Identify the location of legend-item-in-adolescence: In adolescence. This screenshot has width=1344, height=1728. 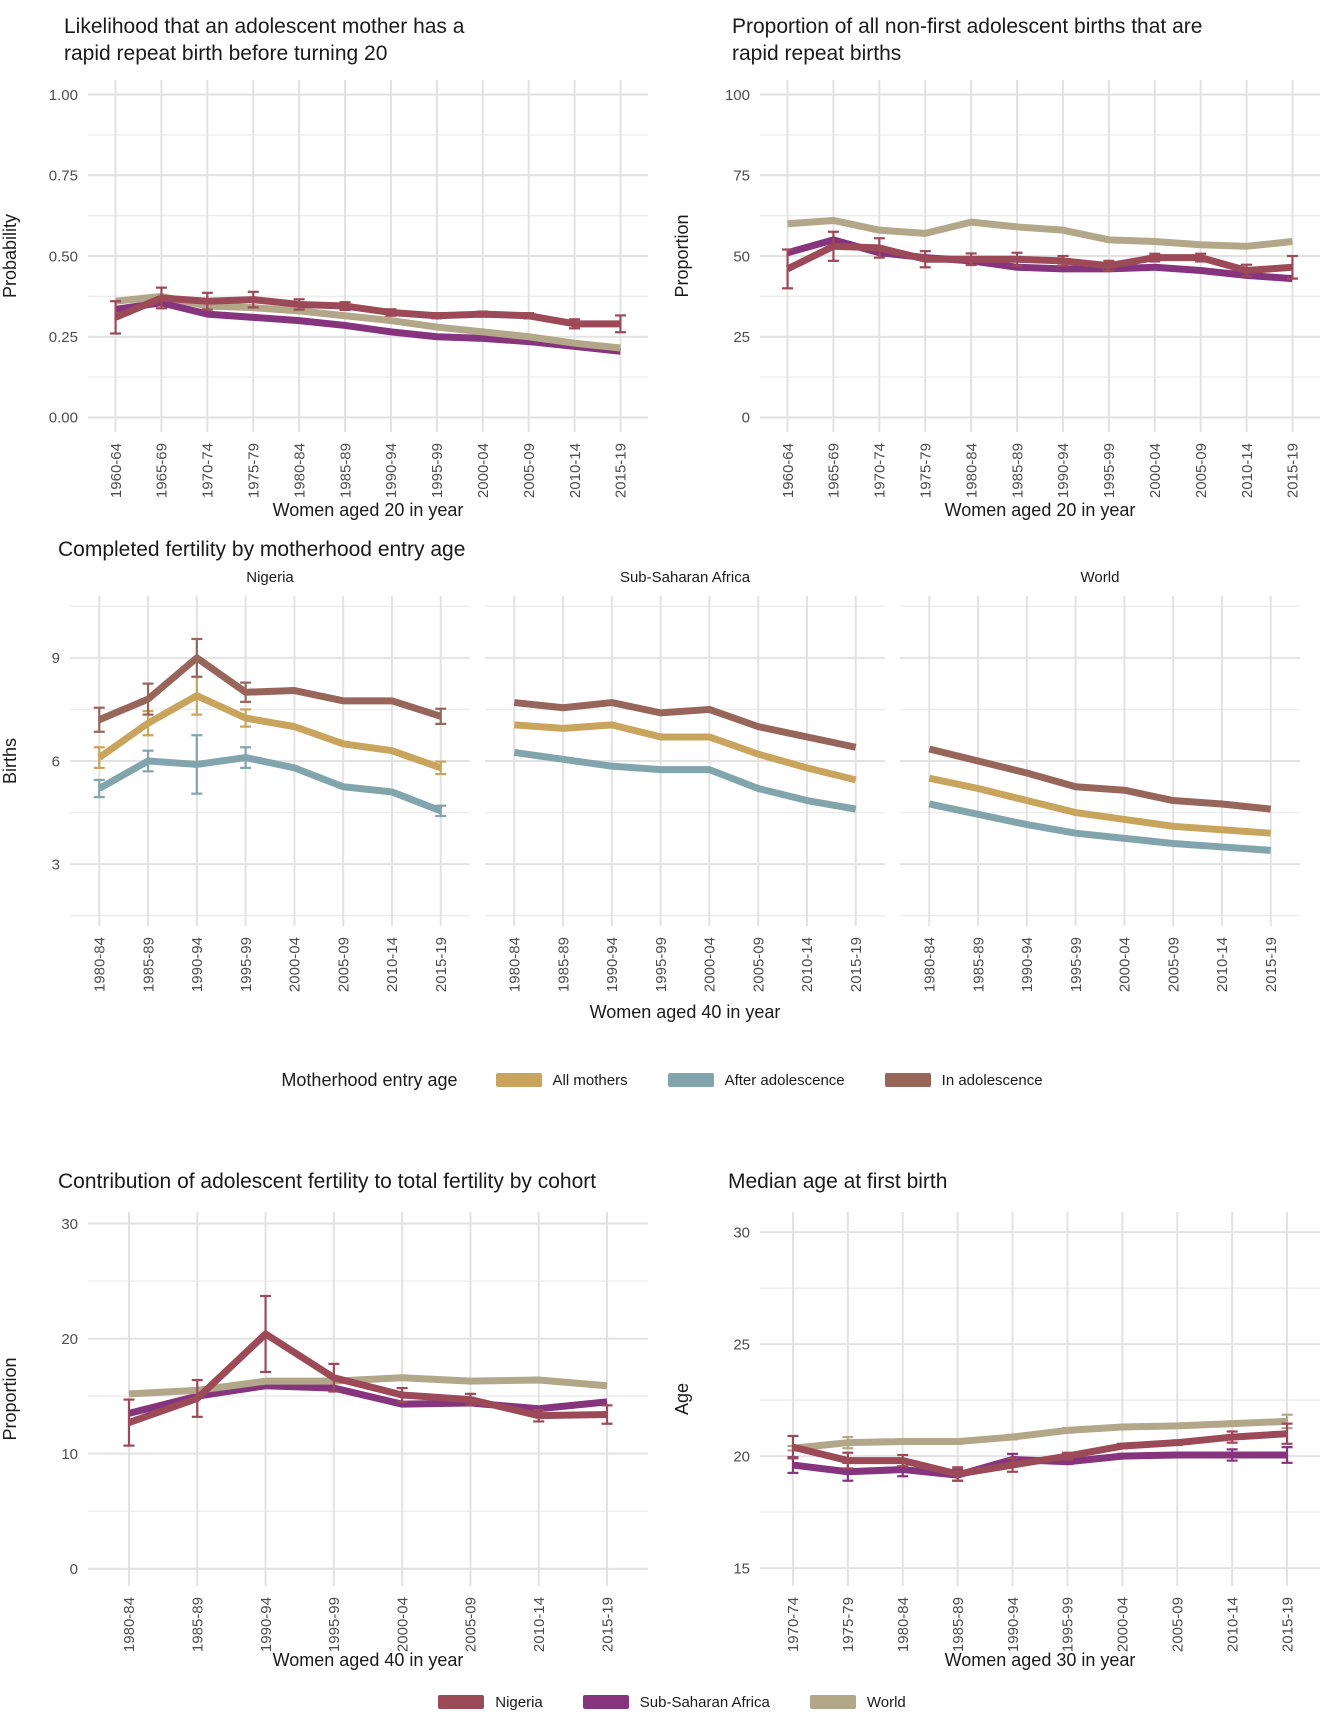
(963, 1080).